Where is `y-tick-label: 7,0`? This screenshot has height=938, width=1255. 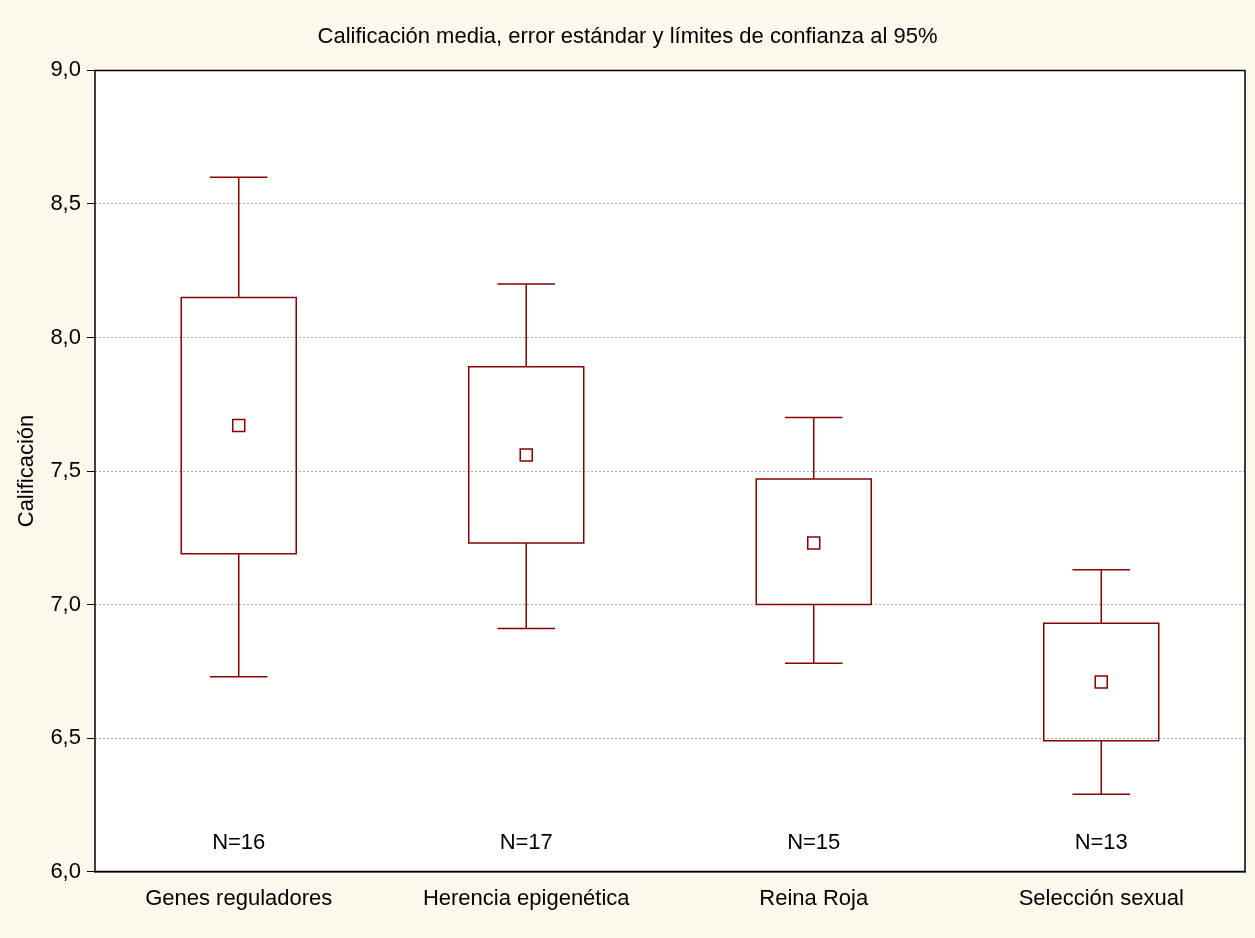 y-tick-label: 7,0 is located at coordinates (65, 603).